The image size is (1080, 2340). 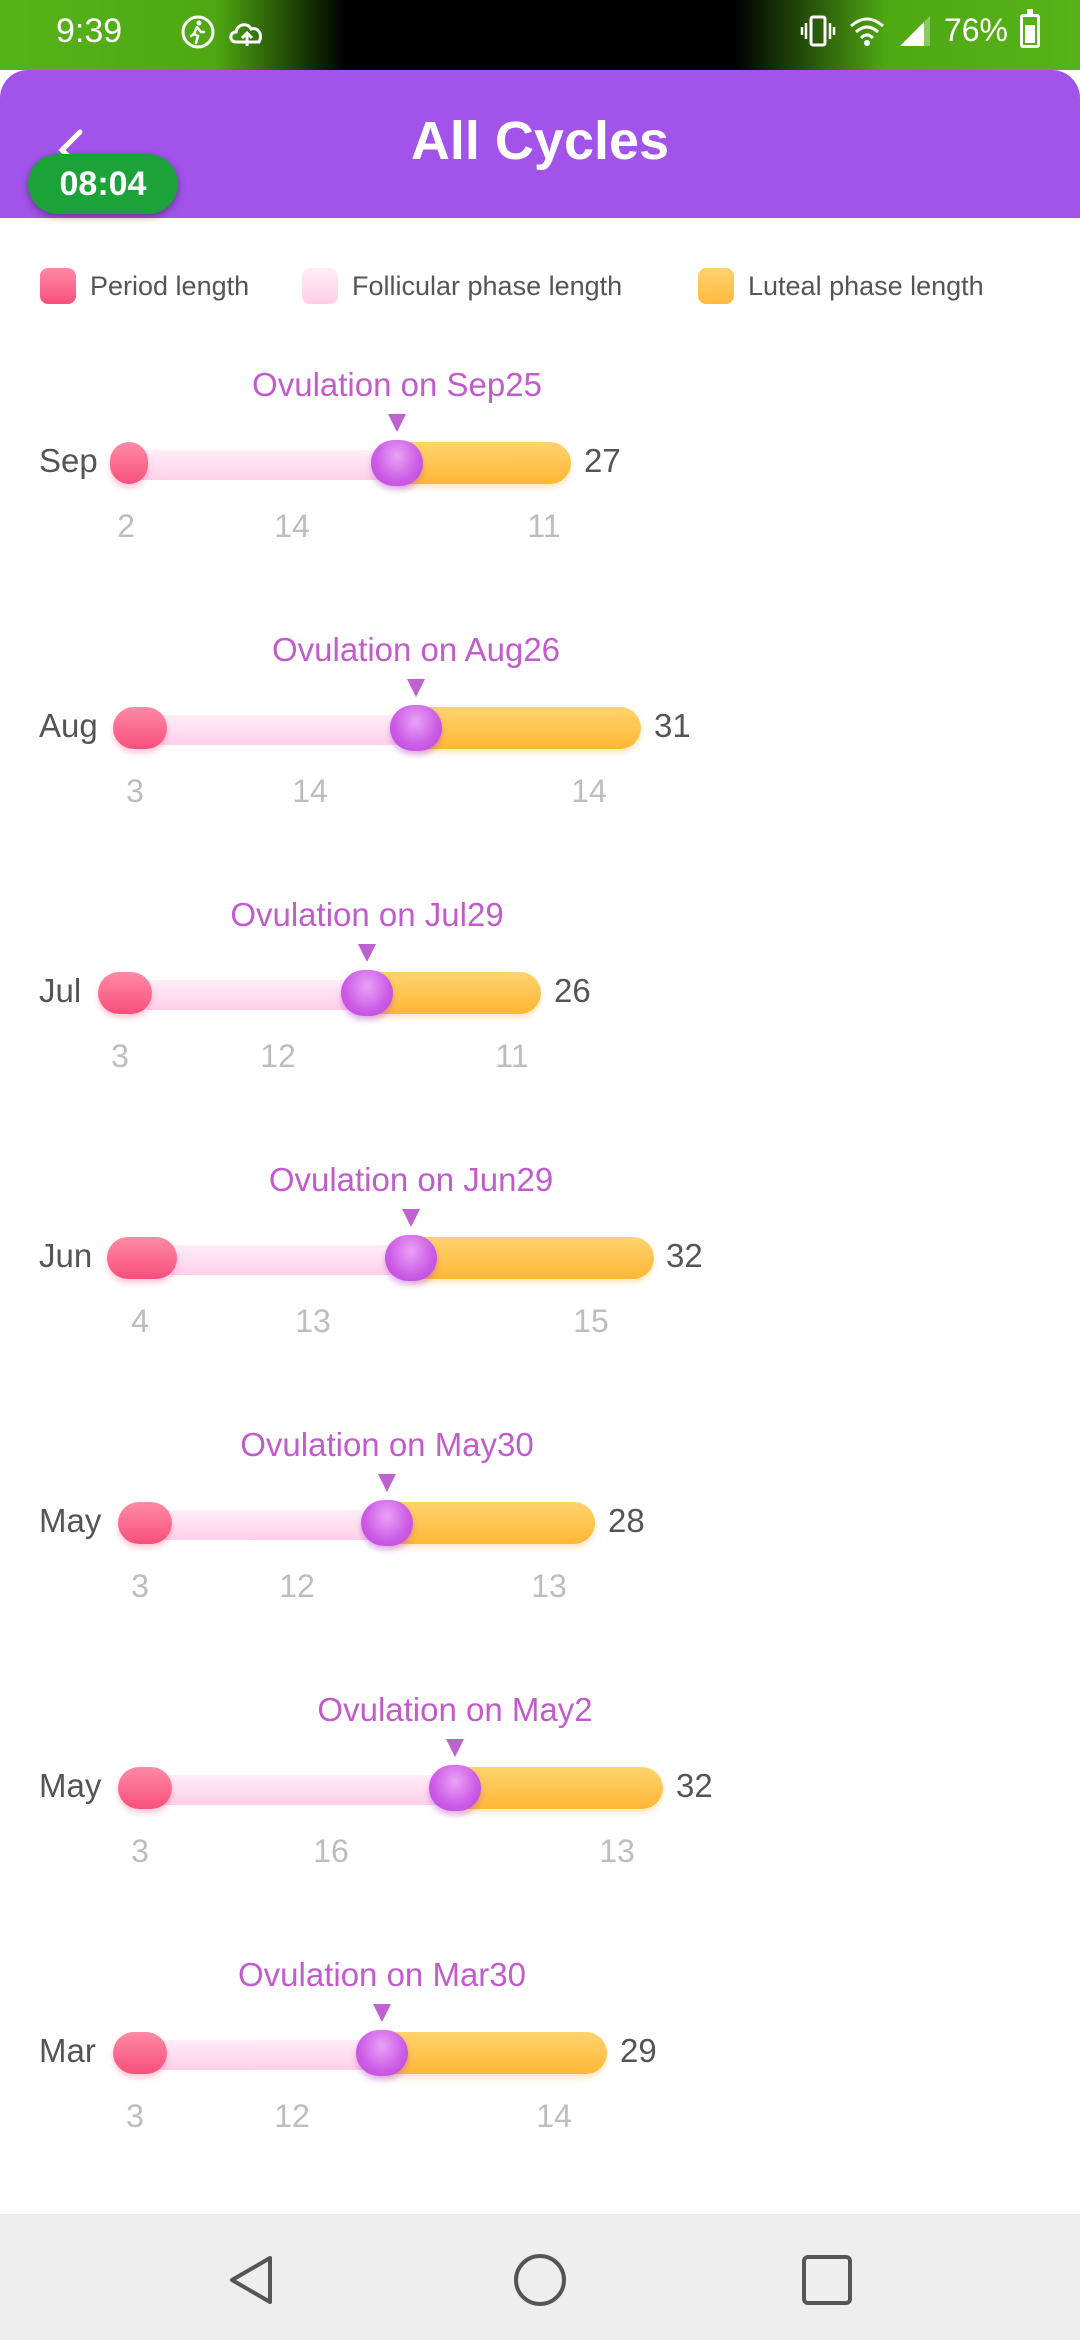 What do you see at coordinates (540, 1028) in the screenshot?
I see `cycle-row: Ovulation on Jul29 Jul 26 3 12 11` at bounding box center [540, 1028].